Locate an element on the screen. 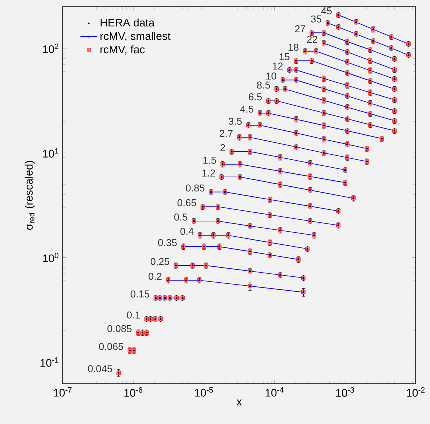 This screenshot has width=430, height=424. x-tick-label: 10$^{-6}$ is located at coordinates (133, 392).